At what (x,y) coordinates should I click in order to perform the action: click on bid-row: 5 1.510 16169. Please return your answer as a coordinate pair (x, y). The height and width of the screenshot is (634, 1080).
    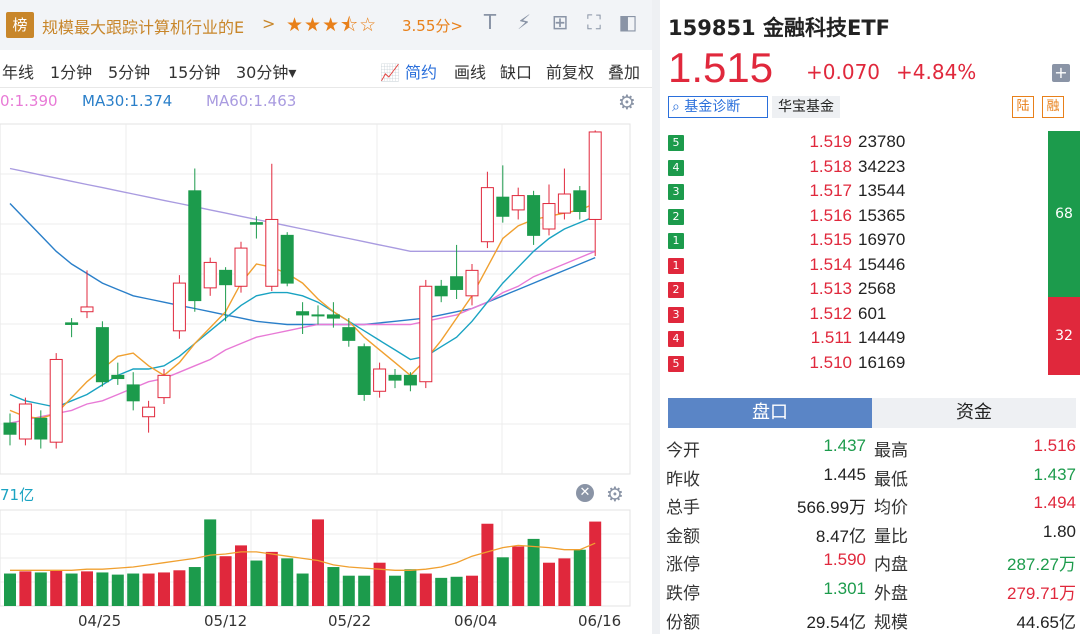
    Looking at the image, I should click on (858, 365).